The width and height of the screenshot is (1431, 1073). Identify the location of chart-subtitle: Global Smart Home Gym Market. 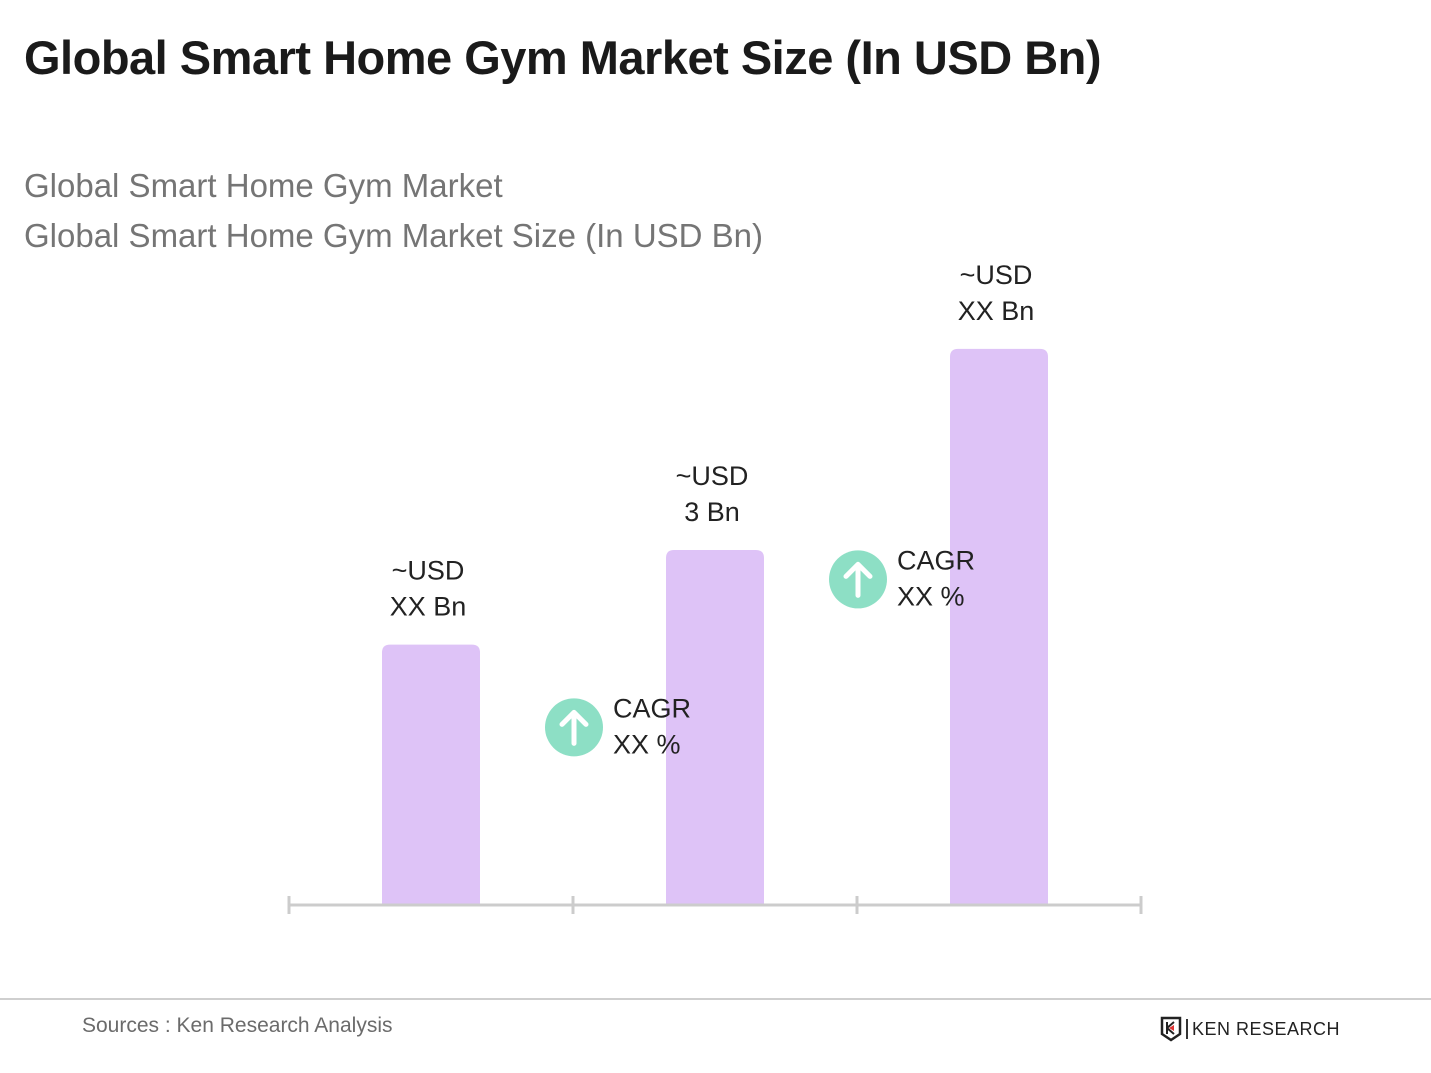
(263, 185).